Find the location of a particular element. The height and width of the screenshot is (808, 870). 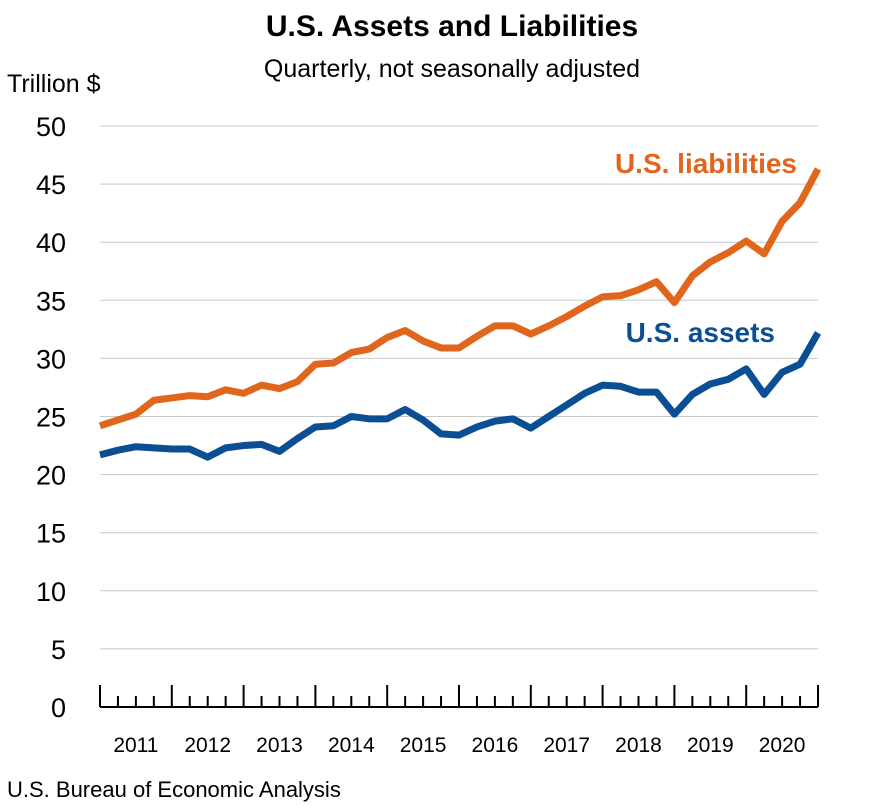

y-tick-label: 0 is located at coordinates (58, 708).